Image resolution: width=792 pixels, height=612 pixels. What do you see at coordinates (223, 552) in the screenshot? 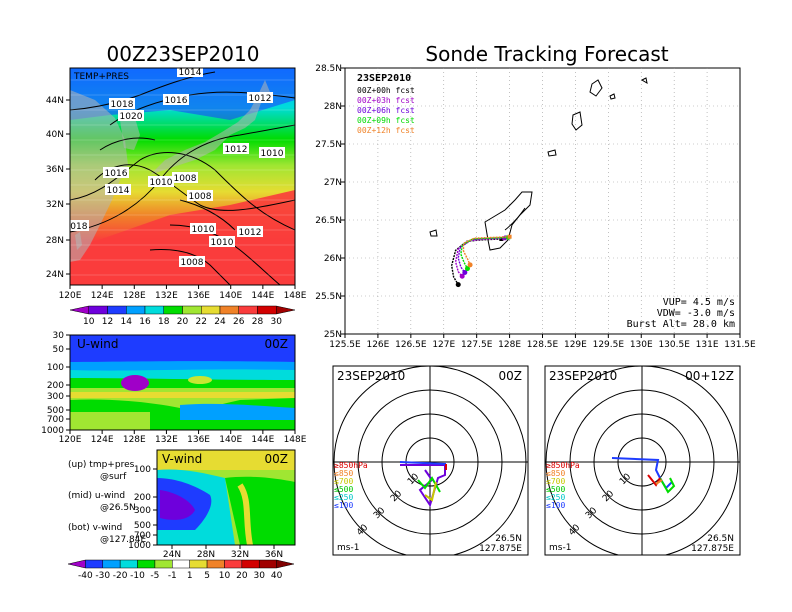
I see `vwind-lat-ticks: 24N 28N 32N 36N` at bounding box center [223, 552].